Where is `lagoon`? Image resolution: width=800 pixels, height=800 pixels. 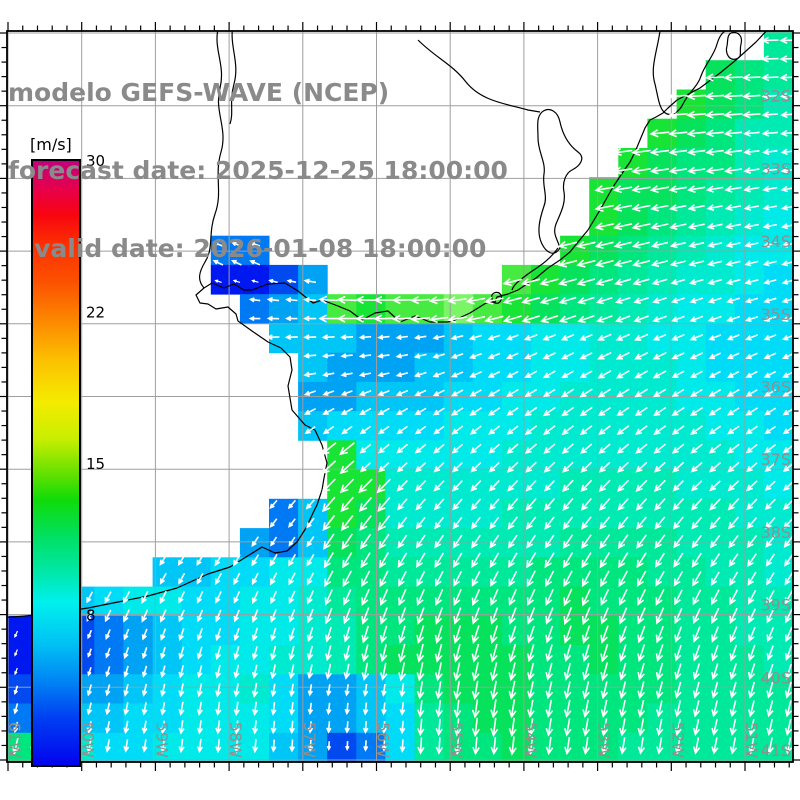 lagoon is located at coordinates (734, 45).